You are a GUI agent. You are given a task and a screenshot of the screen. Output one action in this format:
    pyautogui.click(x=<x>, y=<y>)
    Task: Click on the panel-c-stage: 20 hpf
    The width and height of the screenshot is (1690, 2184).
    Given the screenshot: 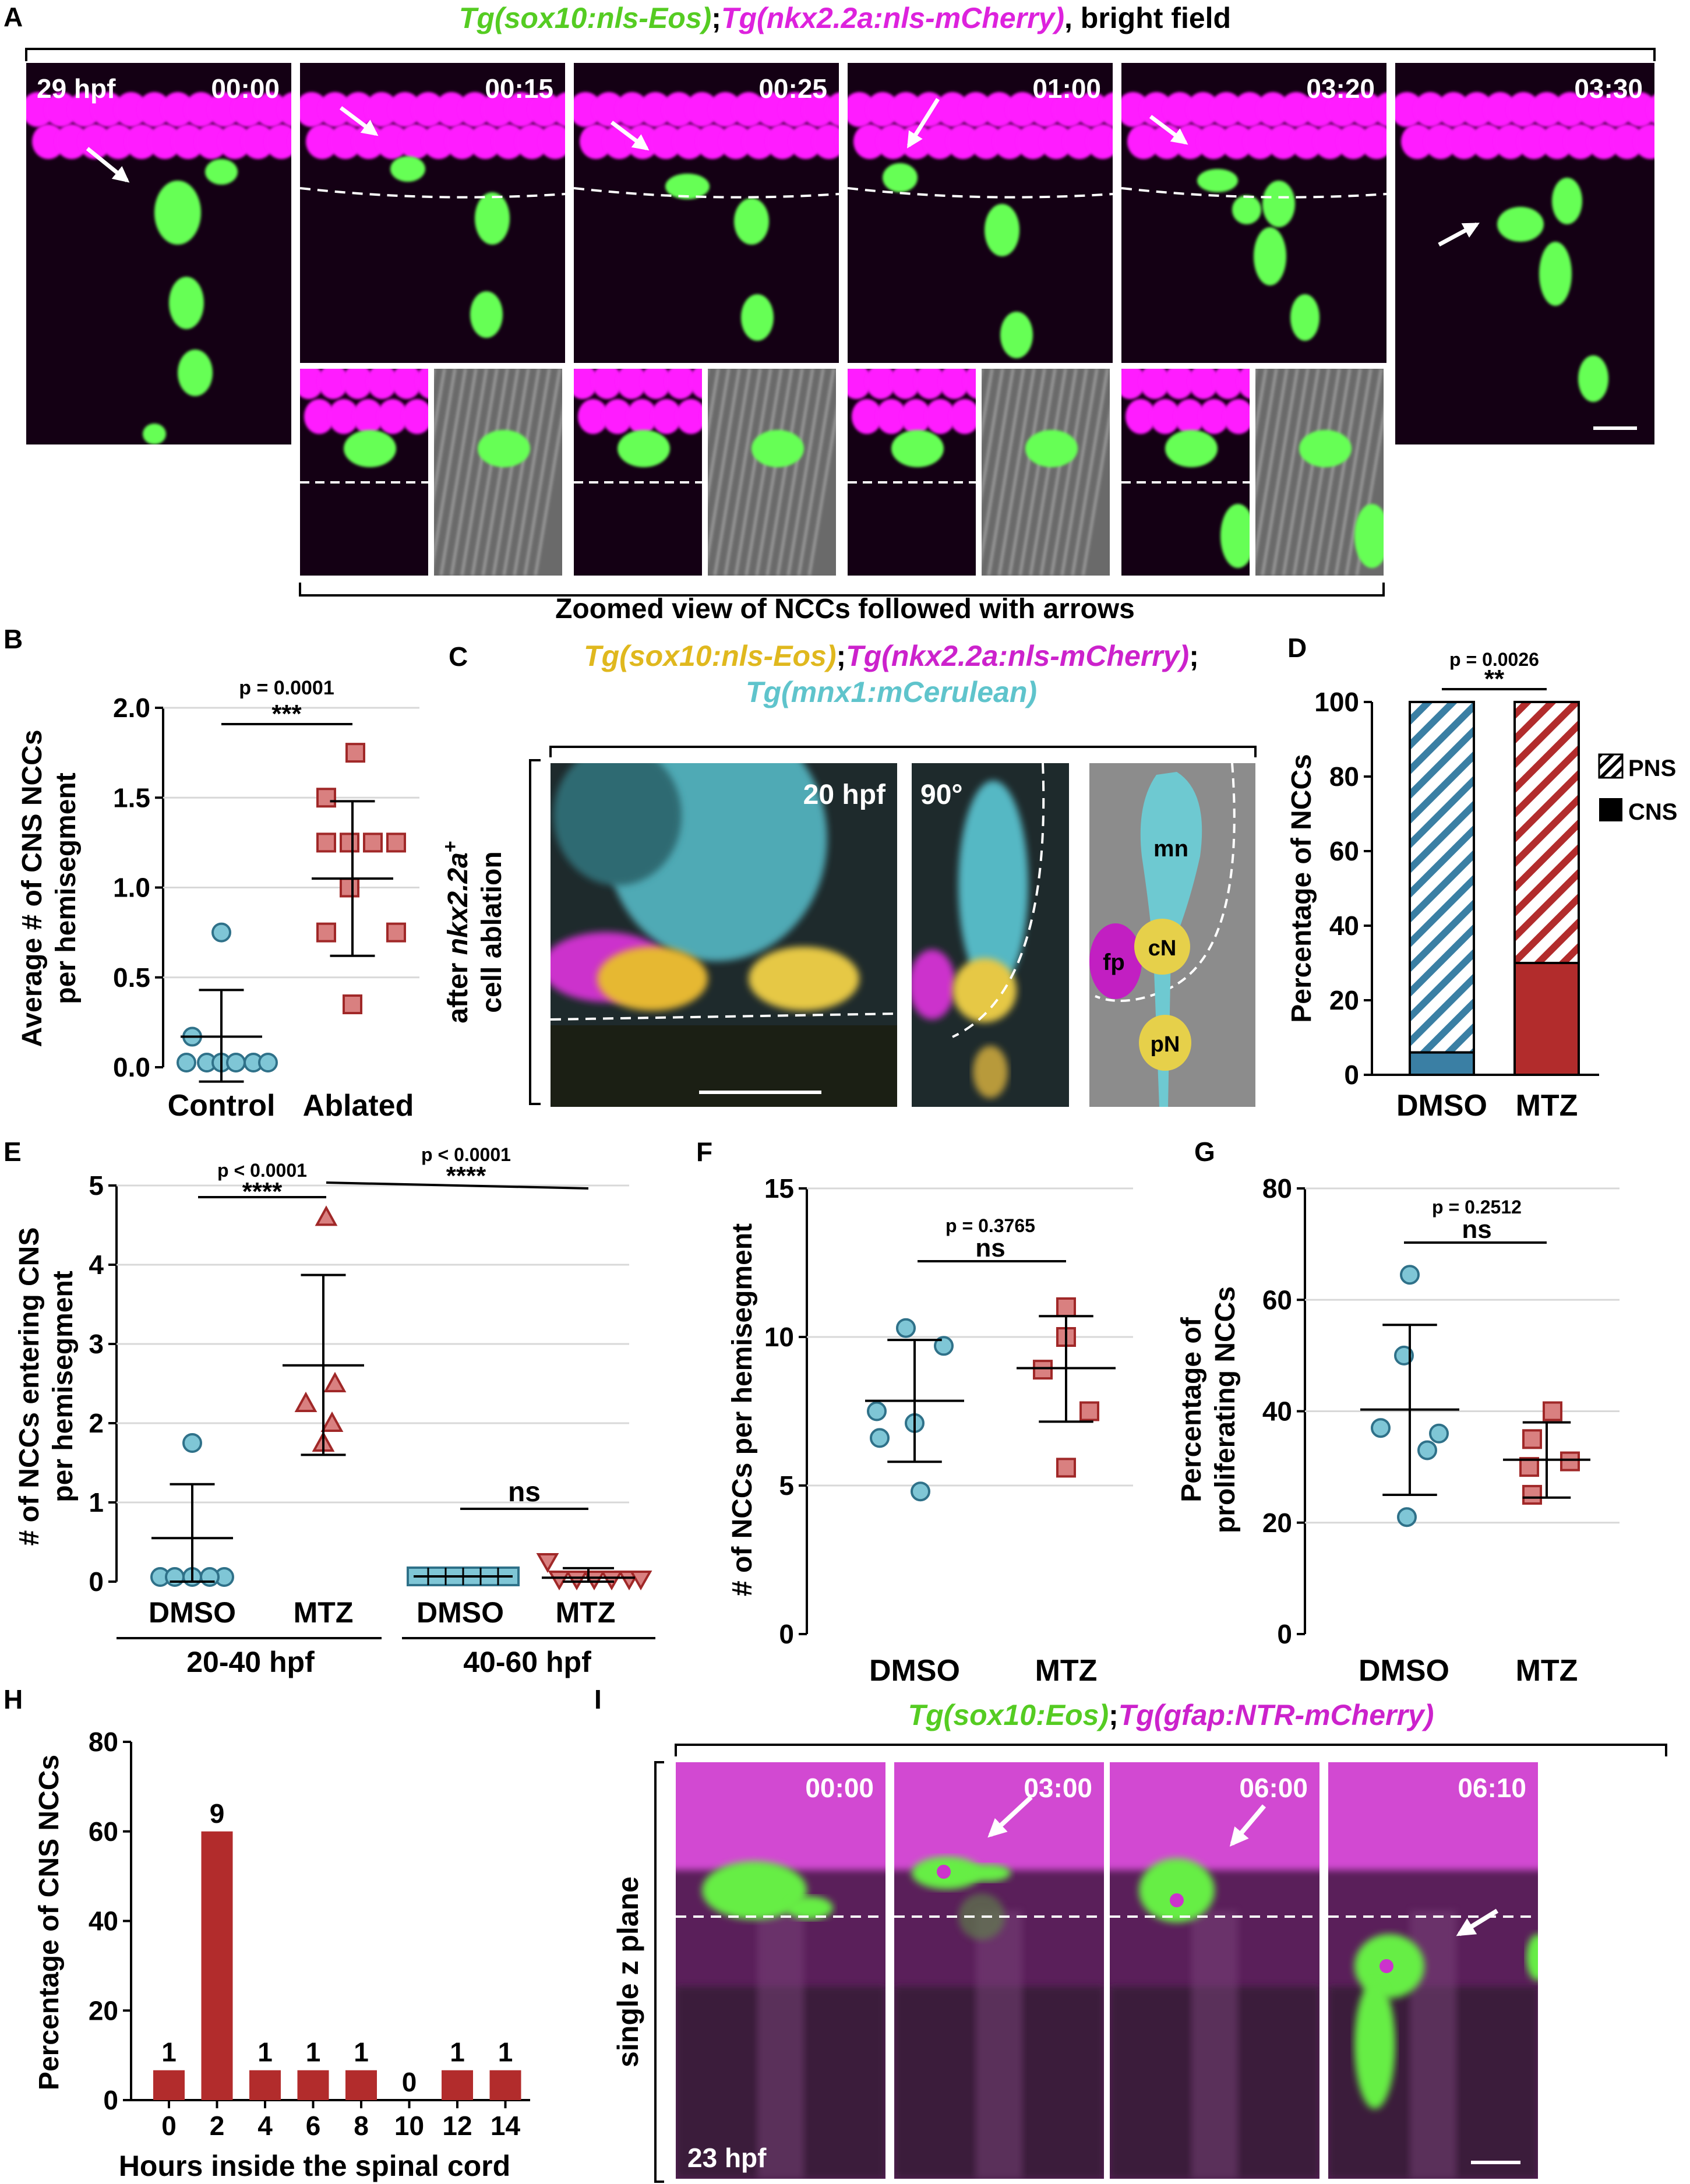 What is the action you would take?
    pyautogui.click(x=845, y=794)
    